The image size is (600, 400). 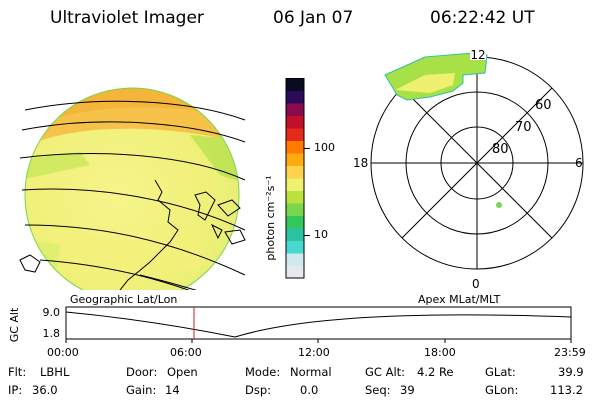 What do you see at coordinates (543, 105) in the screenshot?
I see `lat-label-60: 60` at bounding box center [543, 105].